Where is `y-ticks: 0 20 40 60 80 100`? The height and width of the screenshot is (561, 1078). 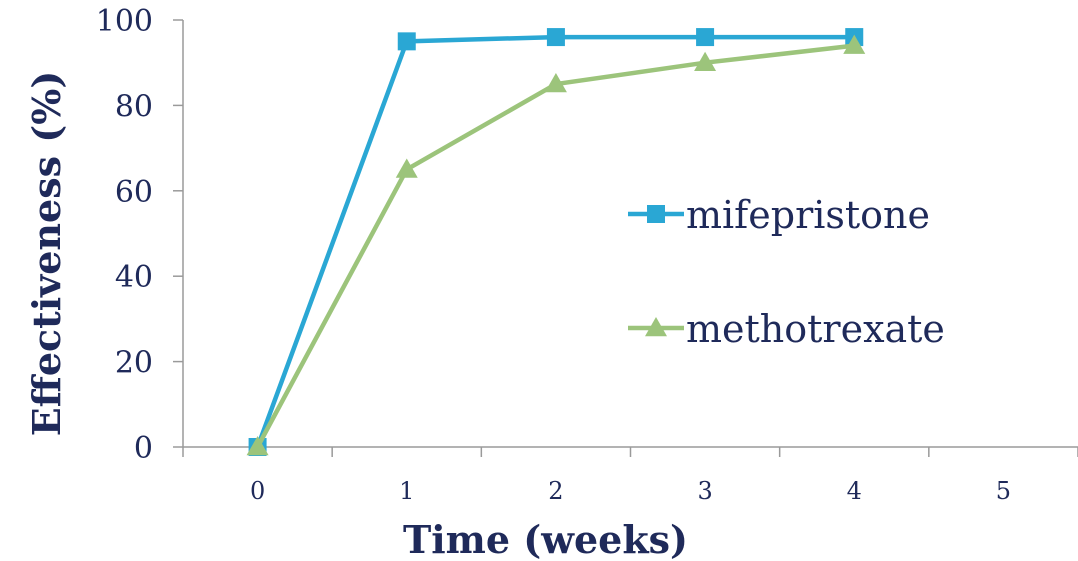
y-ticks: 0 20 40 60 80 100 is located at coordinates (139, 235).